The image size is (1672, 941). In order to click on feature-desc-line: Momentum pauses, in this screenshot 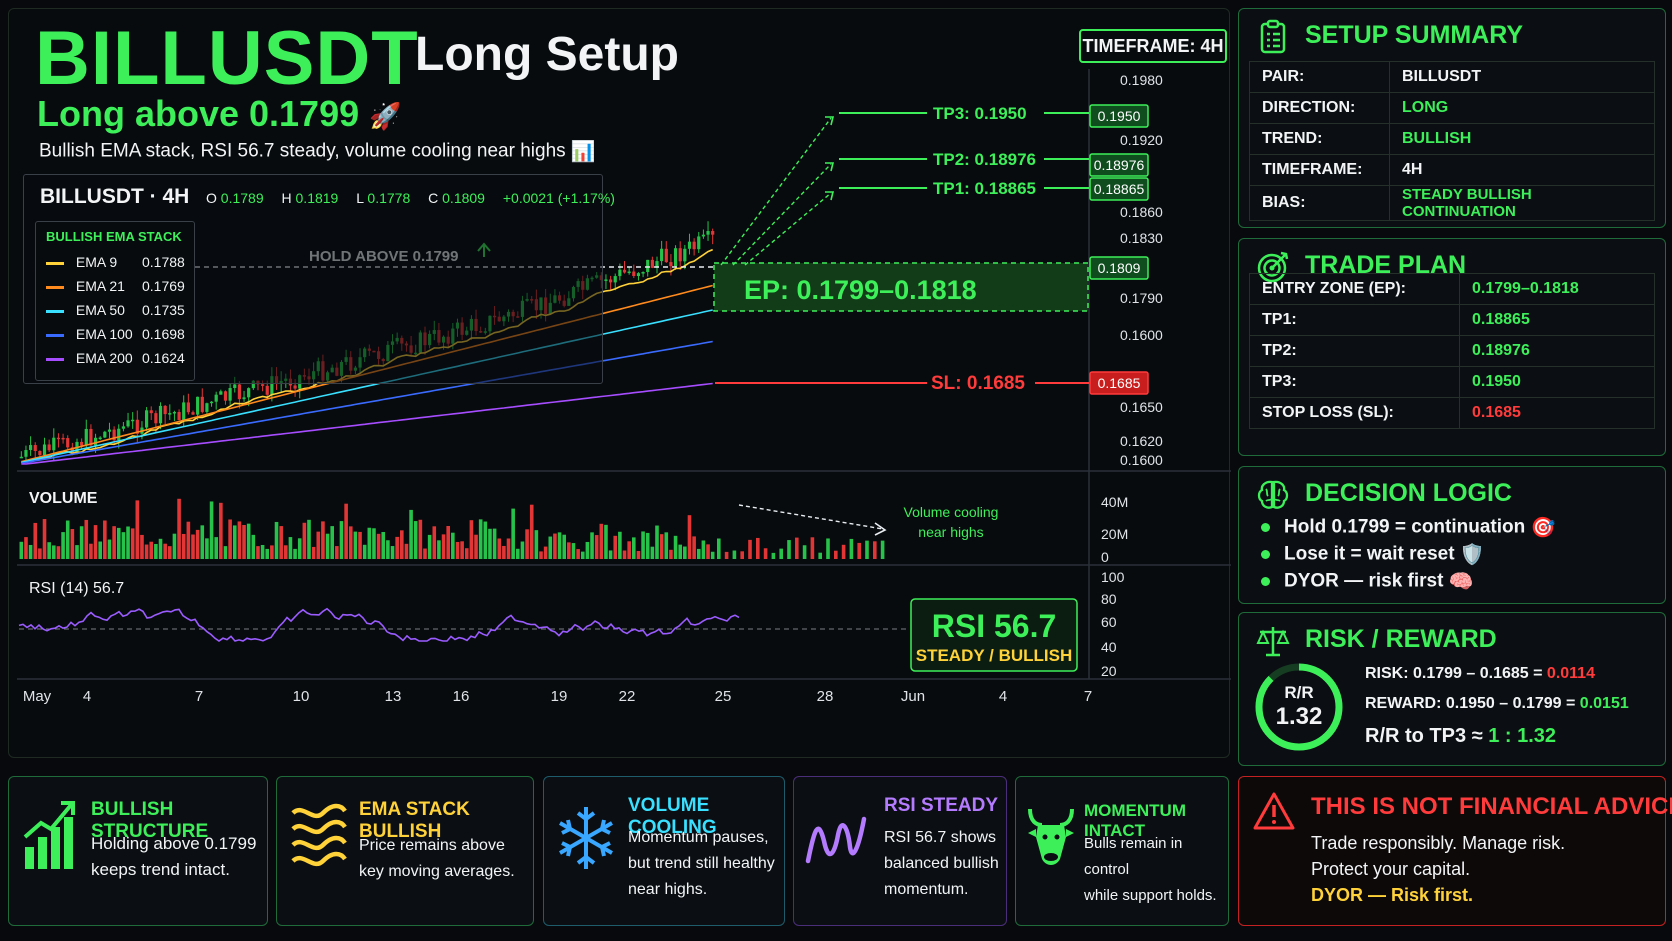, I will do `click(698, 837)`.